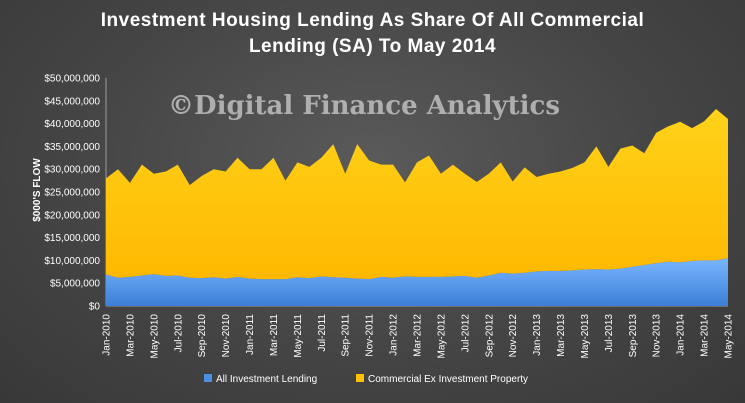 This screenshot has width=745, height=403. Describe the element at coordinates (465, 333) in the screenshot. I see `x-tick-label: Jul-2012` at that location.